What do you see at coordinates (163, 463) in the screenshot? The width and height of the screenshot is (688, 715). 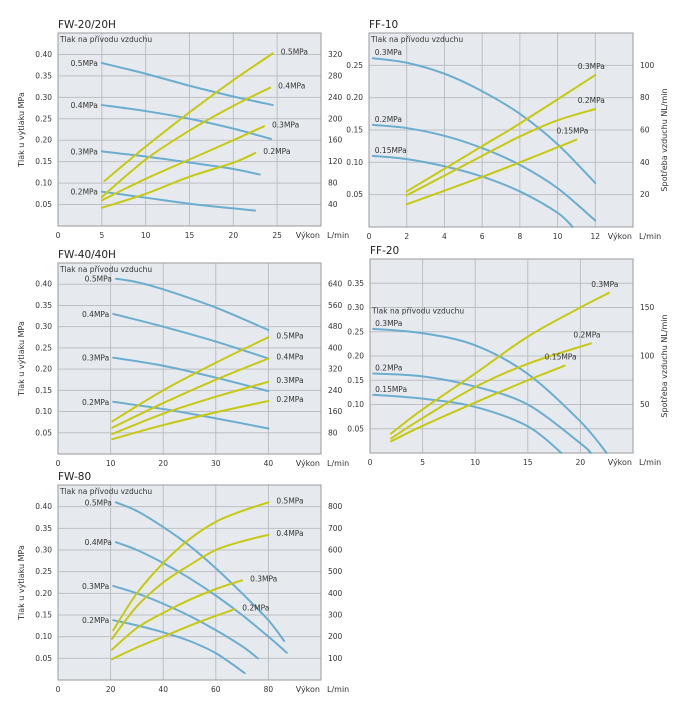 I see `x-tick-label: 20` at bounding box center [163, 463].